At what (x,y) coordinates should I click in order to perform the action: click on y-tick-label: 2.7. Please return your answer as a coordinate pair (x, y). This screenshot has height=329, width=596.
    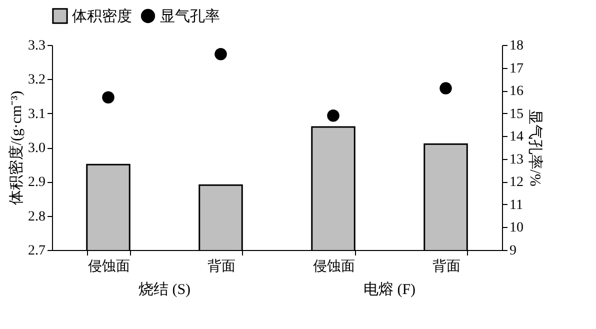
    Looking at the image, I should click on (37, 251).